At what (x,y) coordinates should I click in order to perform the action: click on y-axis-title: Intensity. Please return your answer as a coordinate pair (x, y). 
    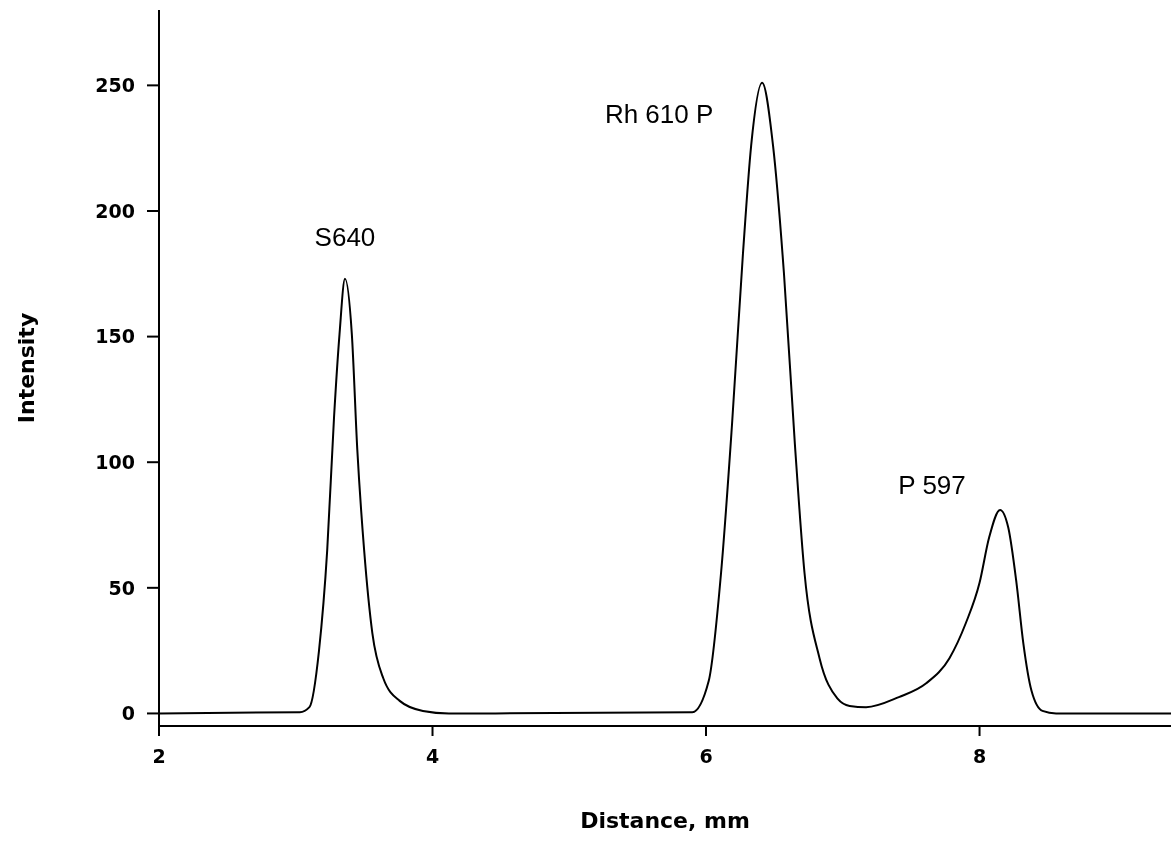
    Looking at the image, I should click on (26, 368).